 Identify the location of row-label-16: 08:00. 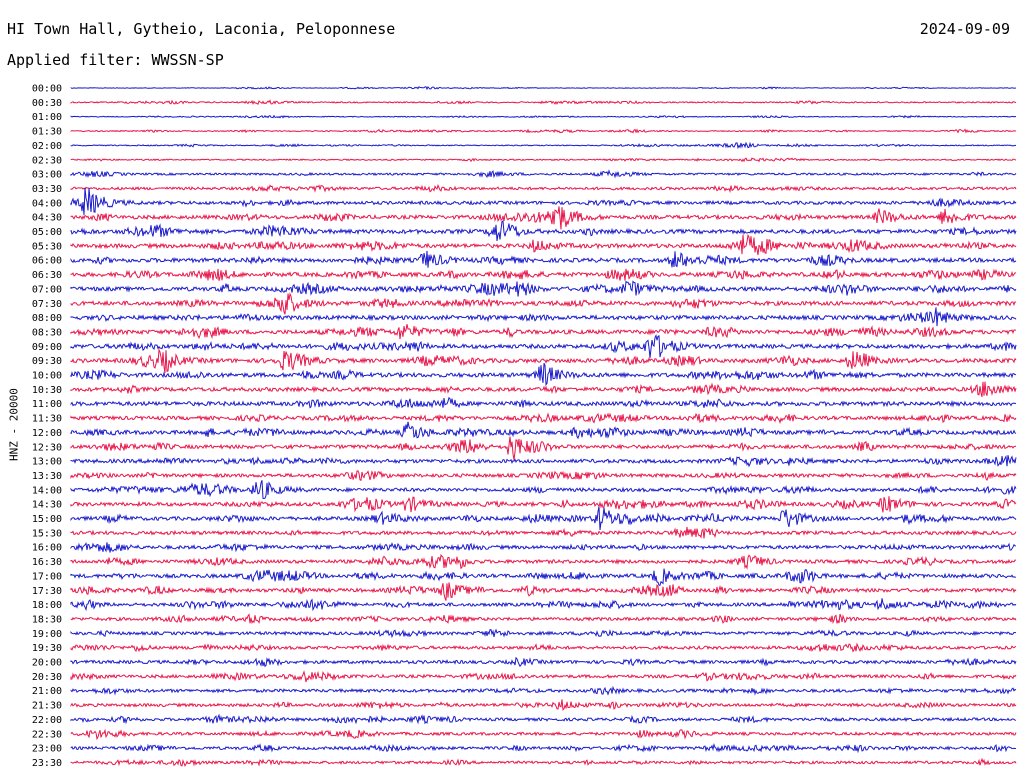
(47, 318).